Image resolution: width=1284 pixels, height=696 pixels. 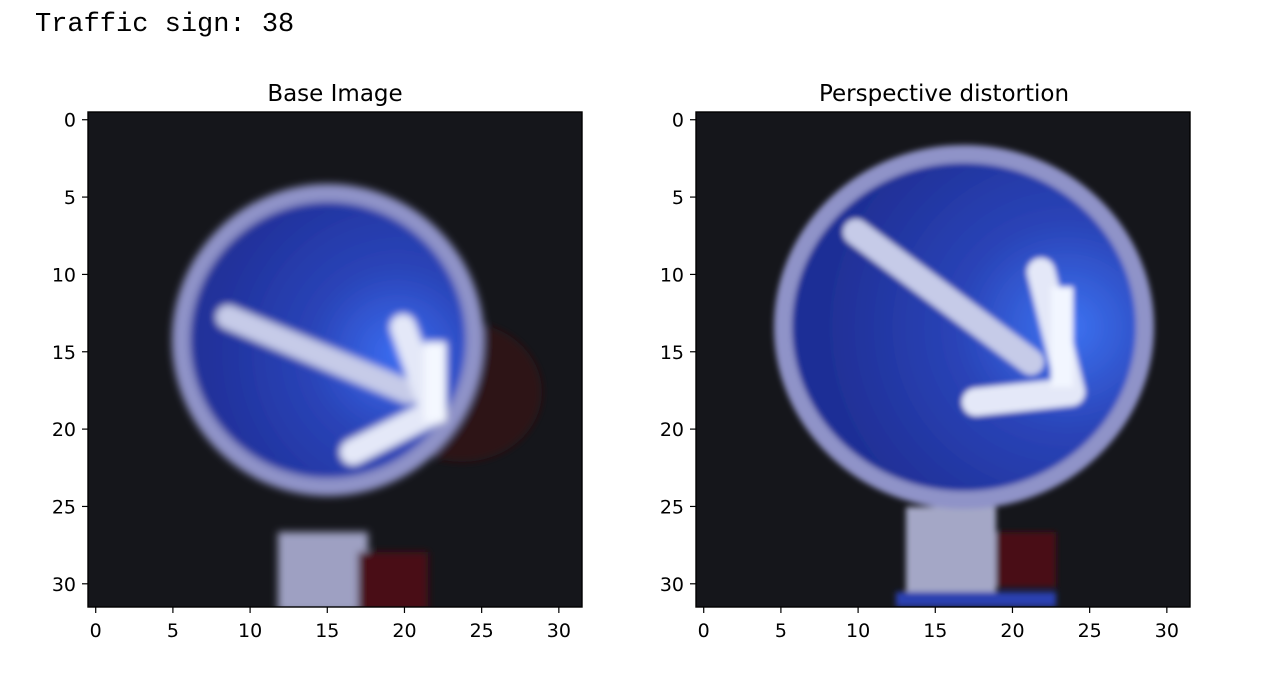 I want to click on heading: Traffic sign: 38, so click(x=165, y=25).